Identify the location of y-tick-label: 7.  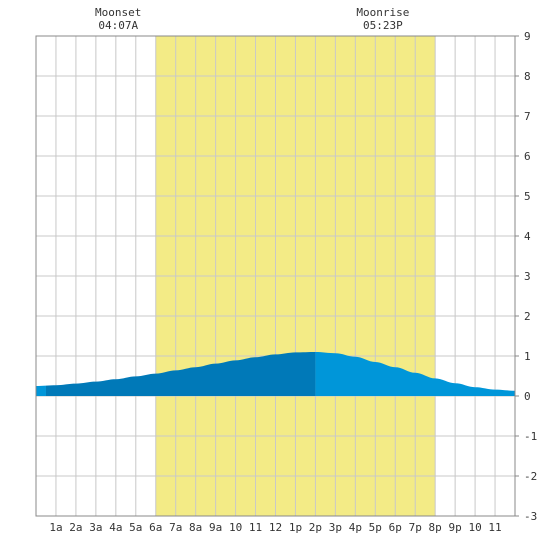
(527, 116).